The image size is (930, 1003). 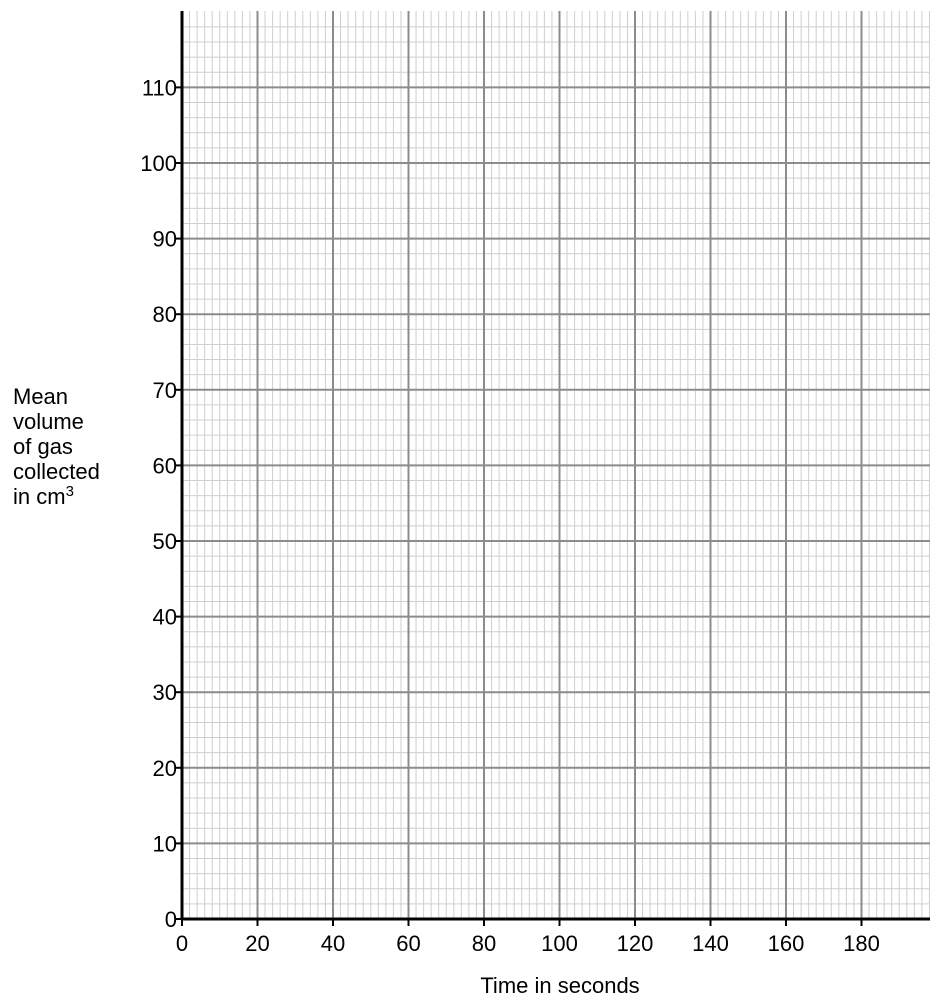 What do you see at coordinates (786, 943) in the screenshot?
I see `x-tick-label: 160` at bounding box center [786, 943].